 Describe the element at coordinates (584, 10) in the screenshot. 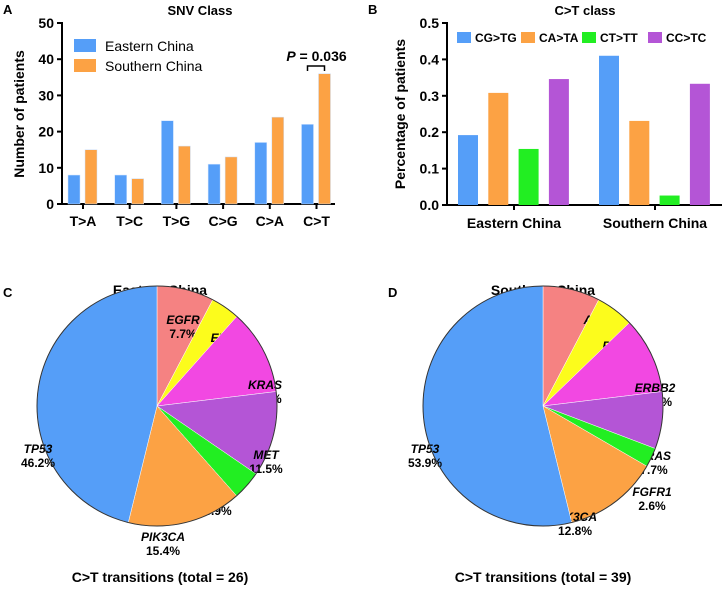

I see `chart-title: C>T class` at that location.